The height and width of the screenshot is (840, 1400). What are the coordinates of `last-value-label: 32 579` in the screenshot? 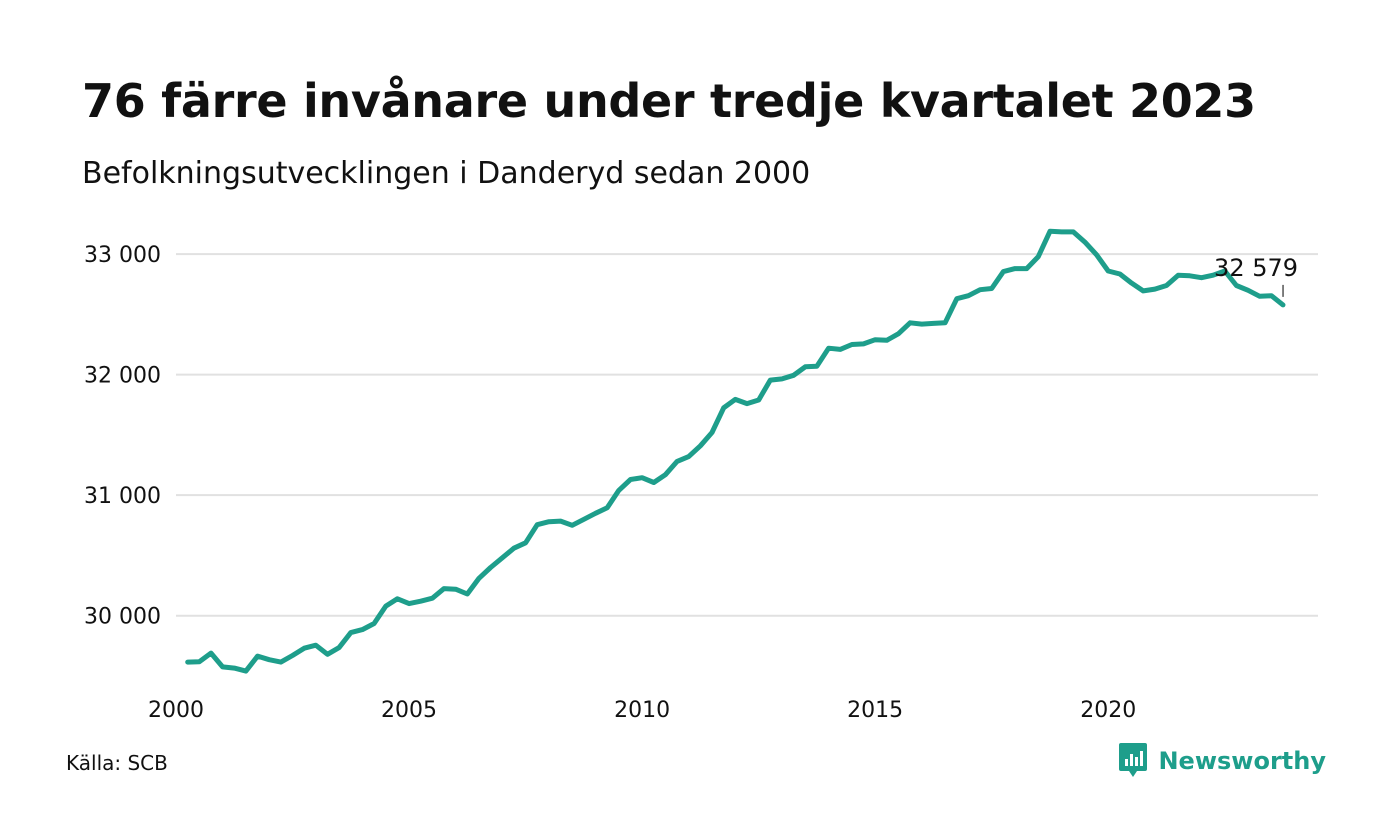 It's located at (1256, 268).